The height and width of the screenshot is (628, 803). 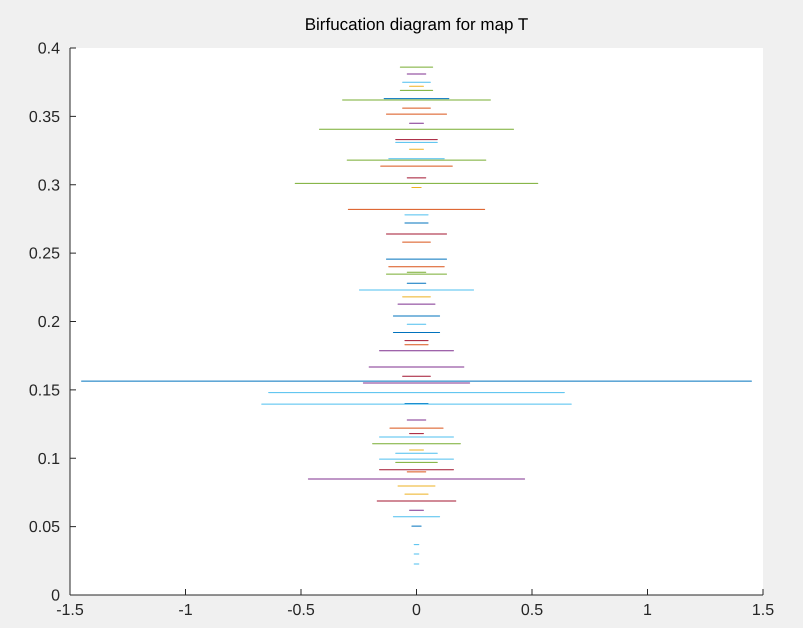 I want to click on x-tick-label: -1, so click(x=185, y=610).